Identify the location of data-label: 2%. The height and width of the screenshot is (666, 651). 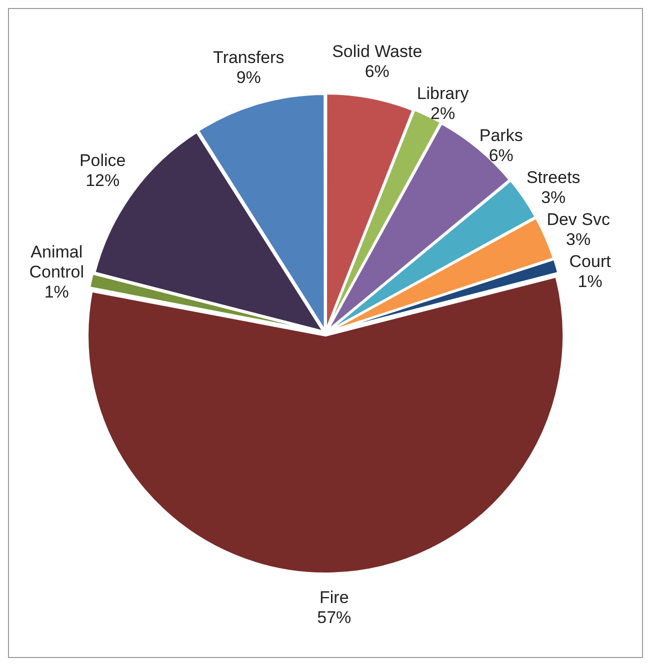
(443, 114).